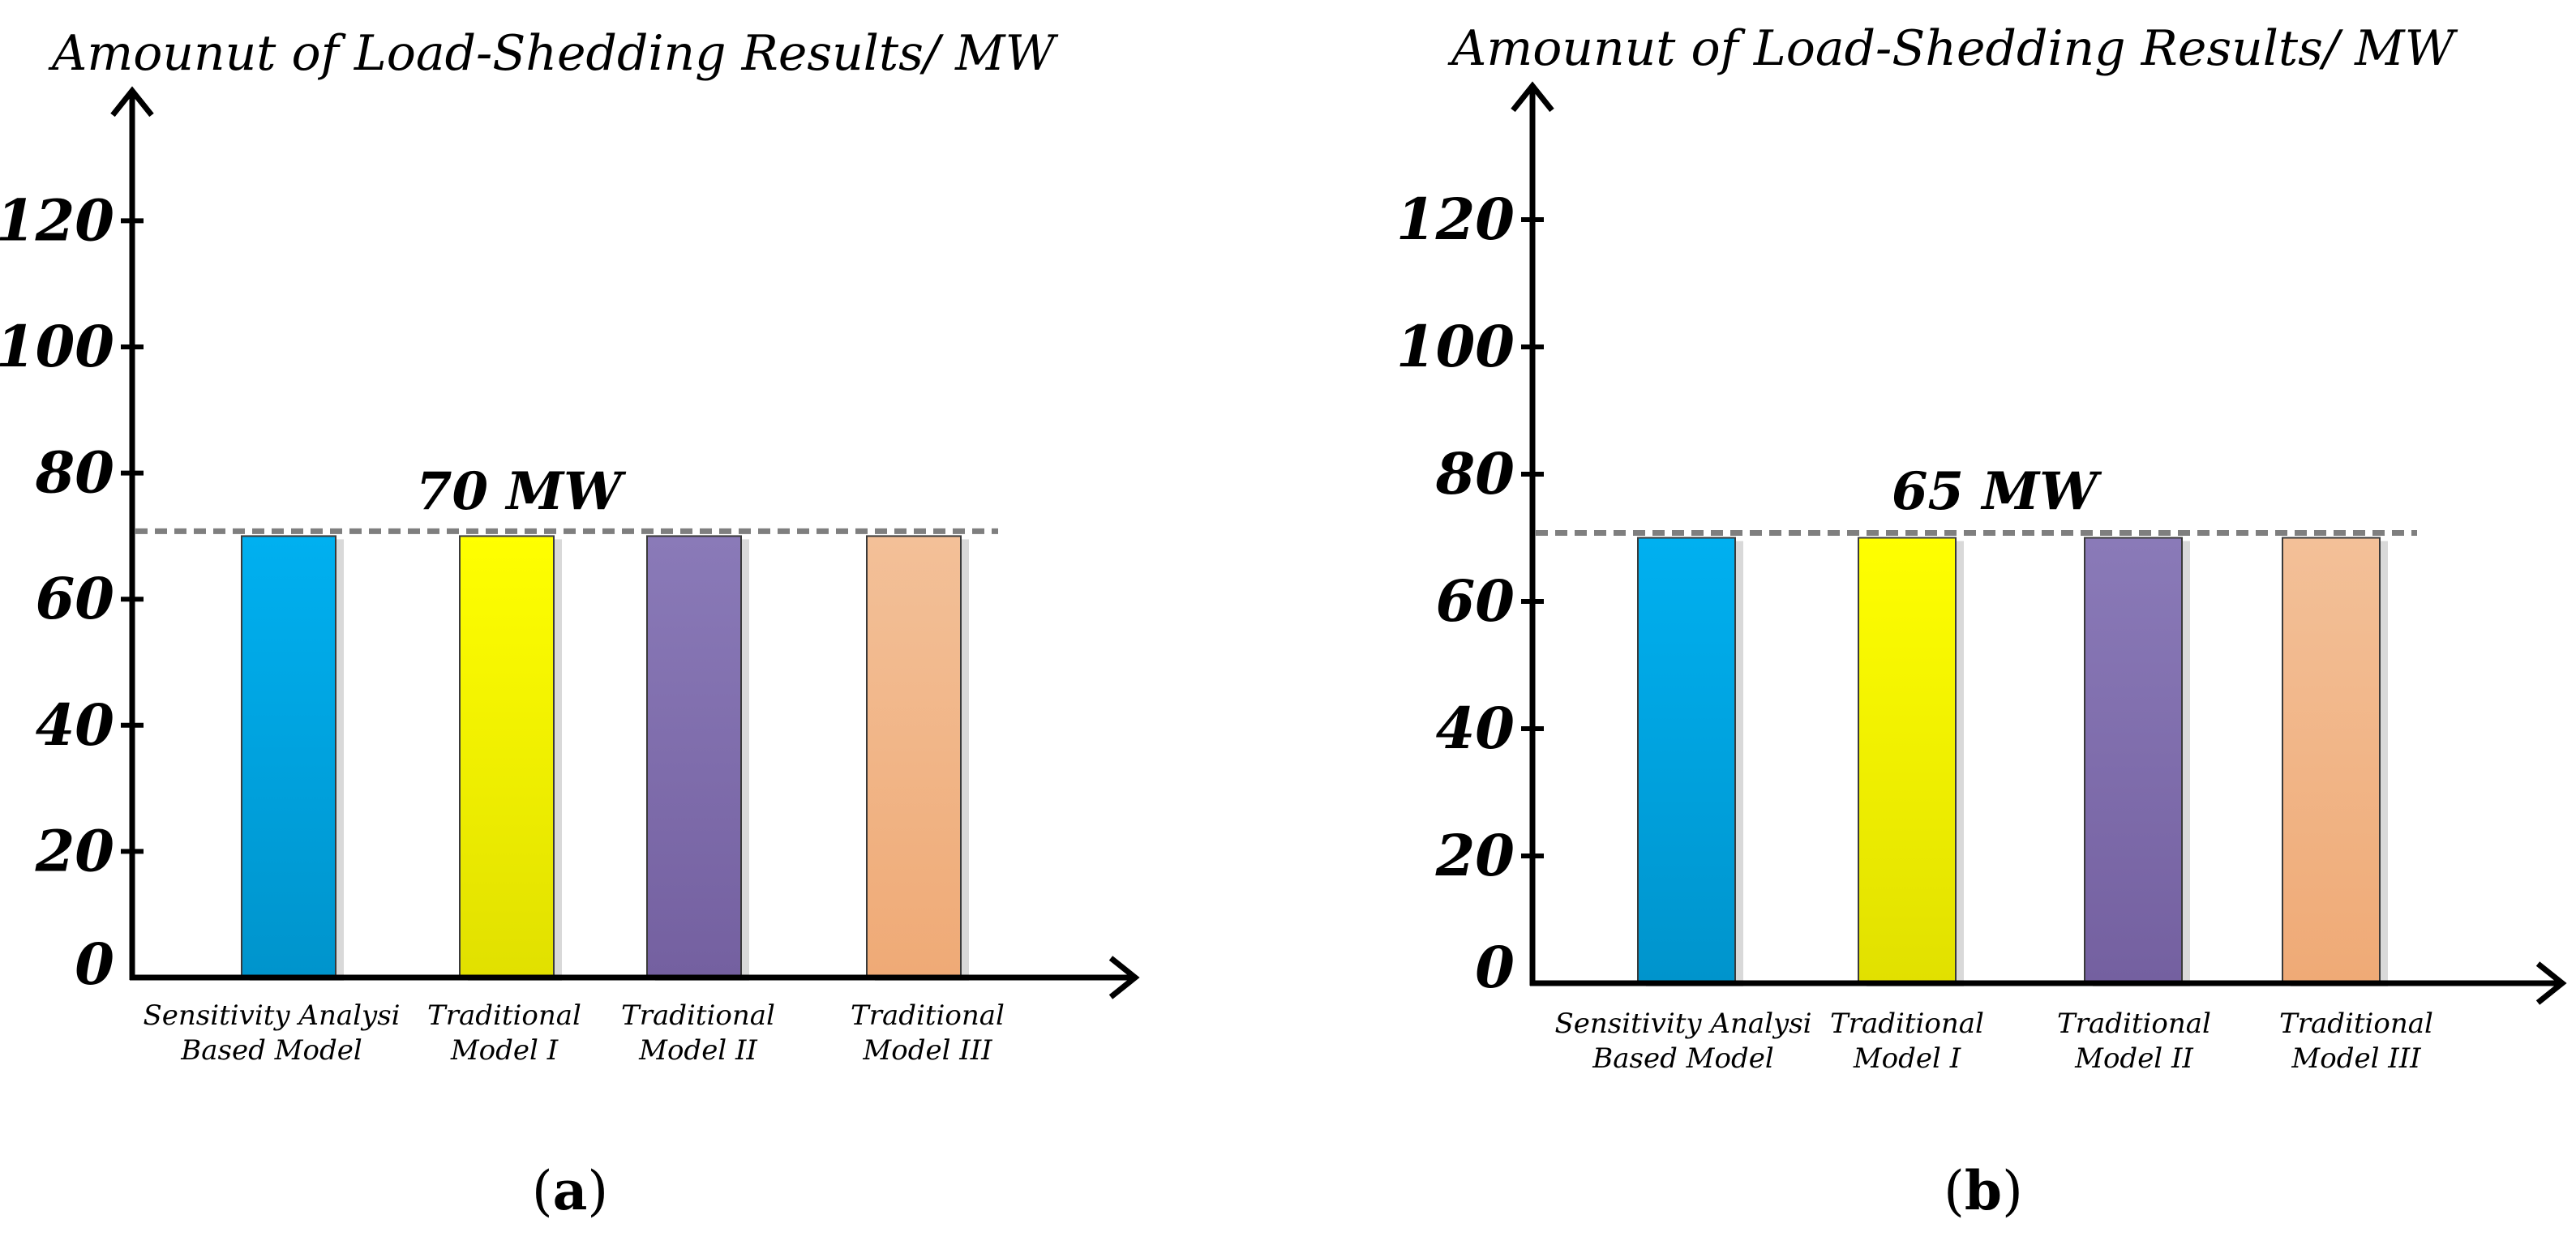  I want to click on panel-a-tick-label: 0, so click(94, 964).